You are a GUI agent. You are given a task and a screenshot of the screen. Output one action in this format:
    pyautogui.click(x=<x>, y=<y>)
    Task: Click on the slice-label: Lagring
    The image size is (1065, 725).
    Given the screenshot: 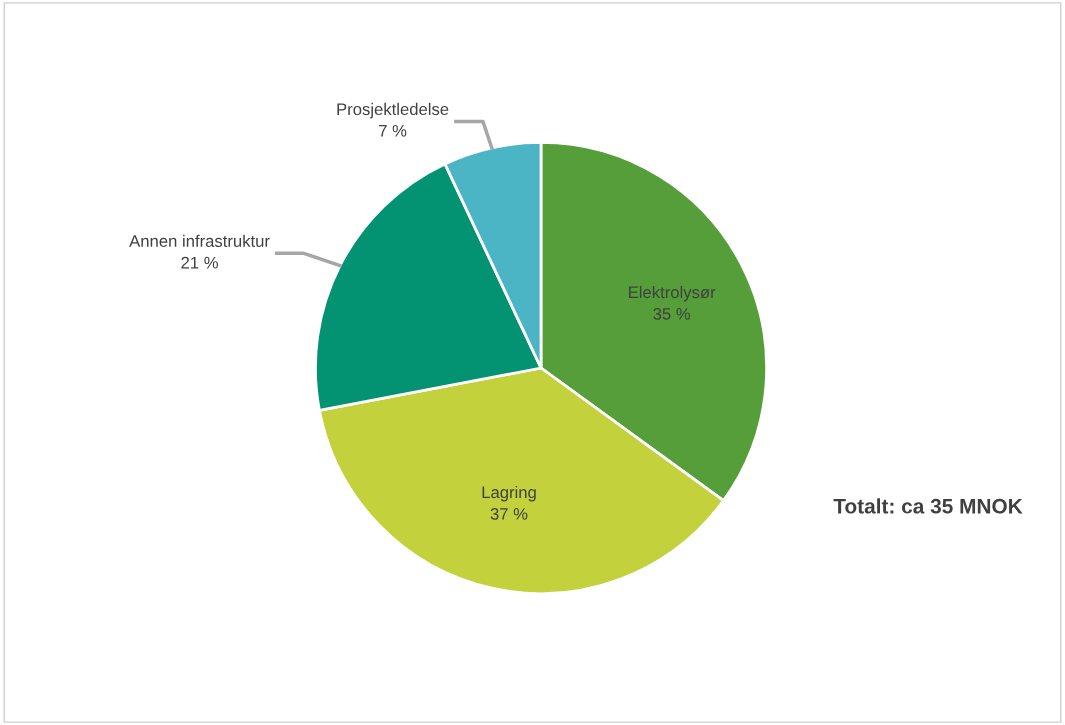 What is the action you would take?
    pyautogui.click(x=509, y=493)
    